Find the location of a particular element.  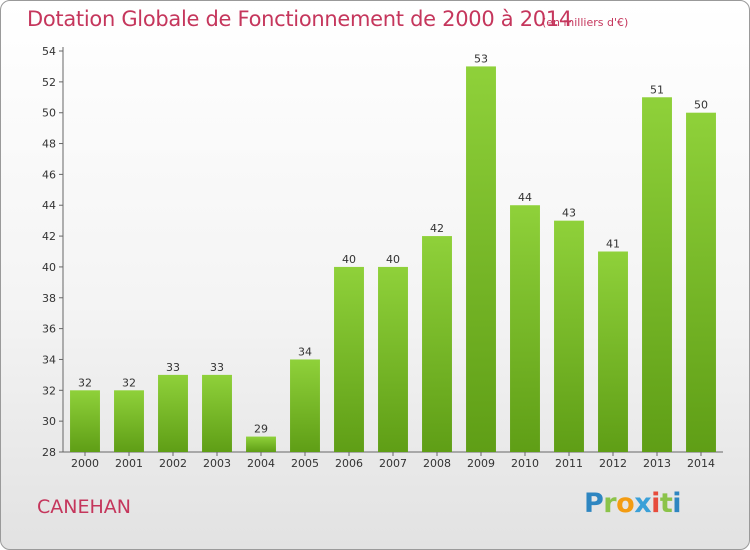

y-tick-label: 52 is located at coordinates (49, 82).